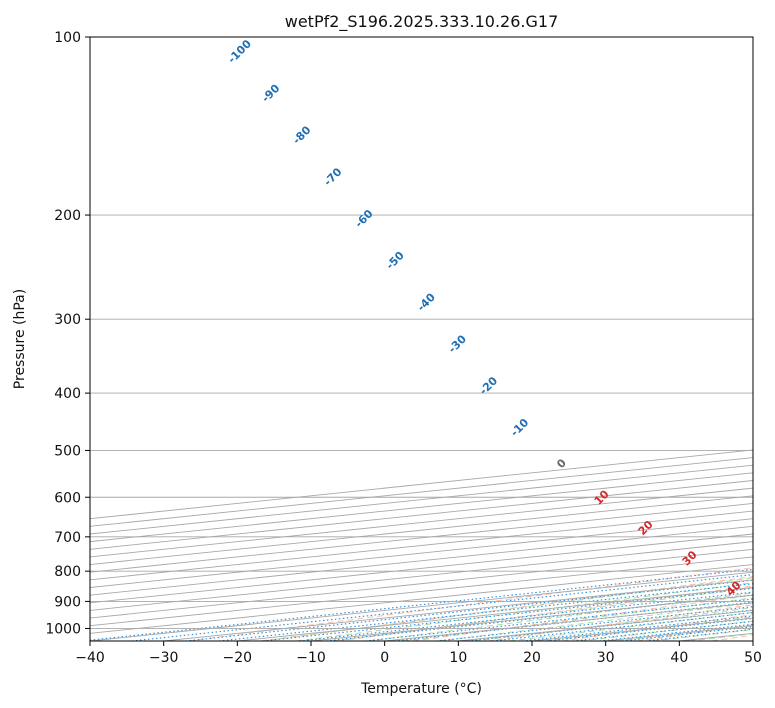 The height and width of the screenshot is (708, 775). Describe the element at coordinates (753, 658) in the screenshot. I see `x-tick-label: 50` at that location.